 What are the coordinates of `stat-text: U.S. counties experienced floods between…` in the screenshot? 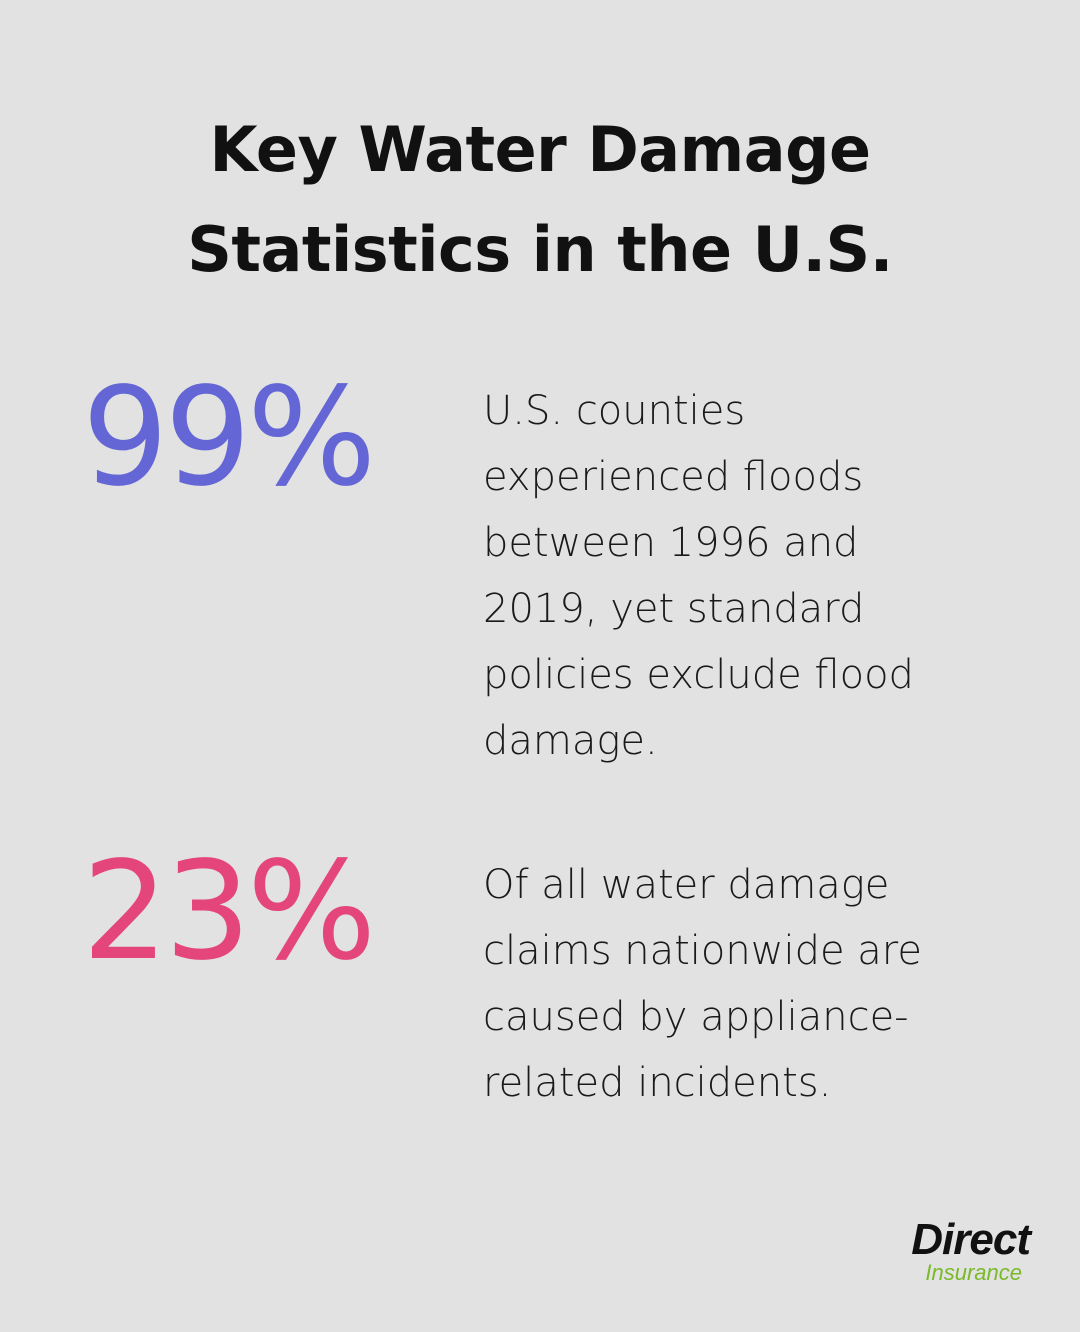 It's located at (698, 576).